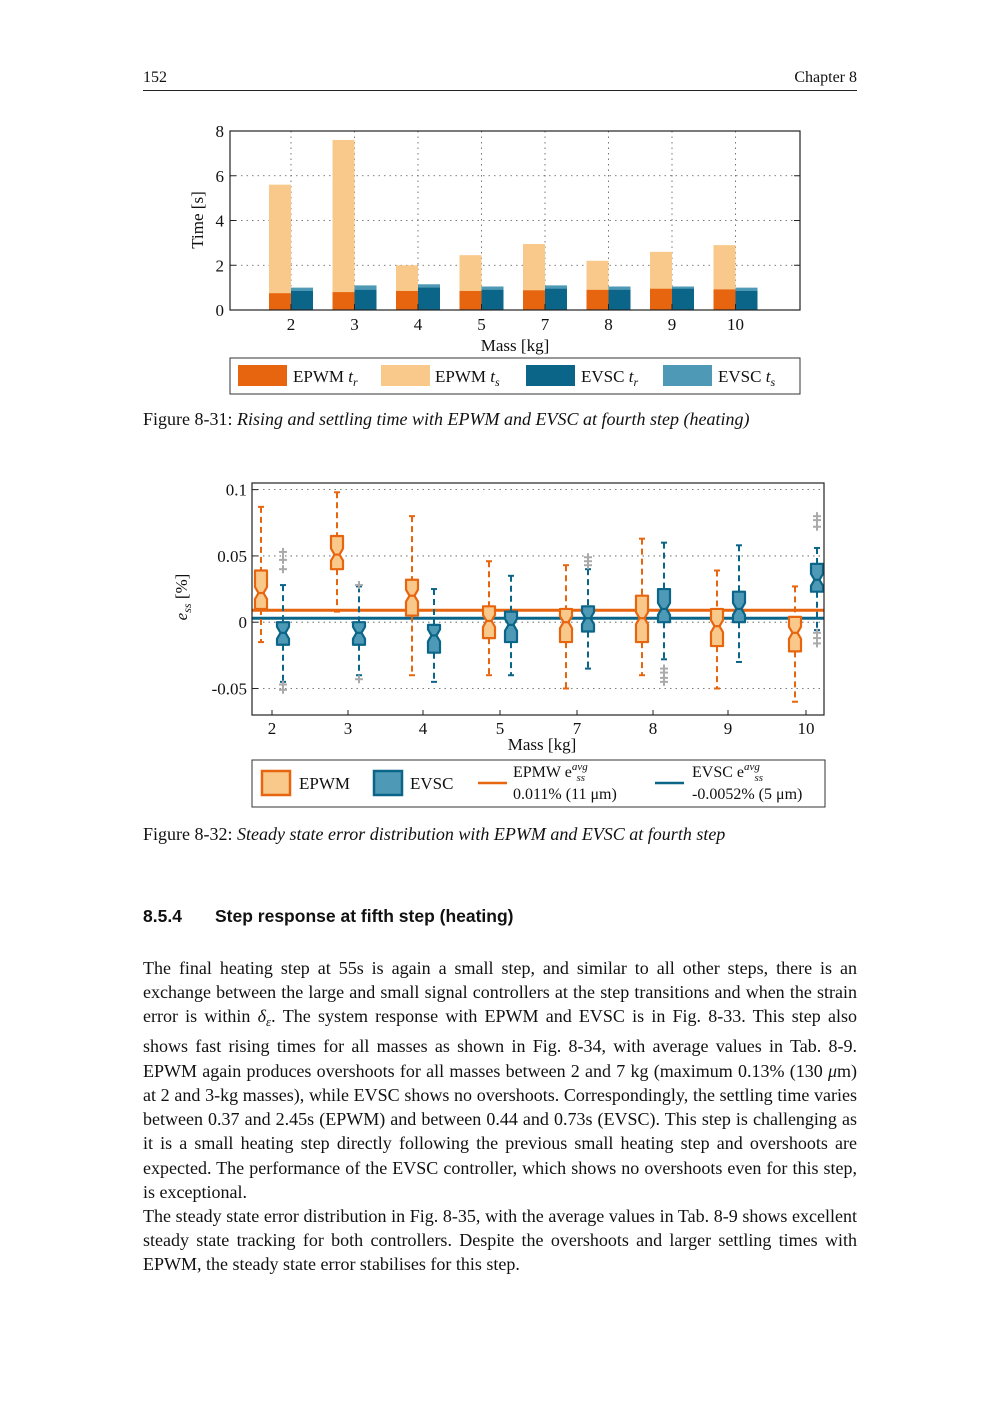  I want to click on section-number: 8.5.4, so click(162, 916).